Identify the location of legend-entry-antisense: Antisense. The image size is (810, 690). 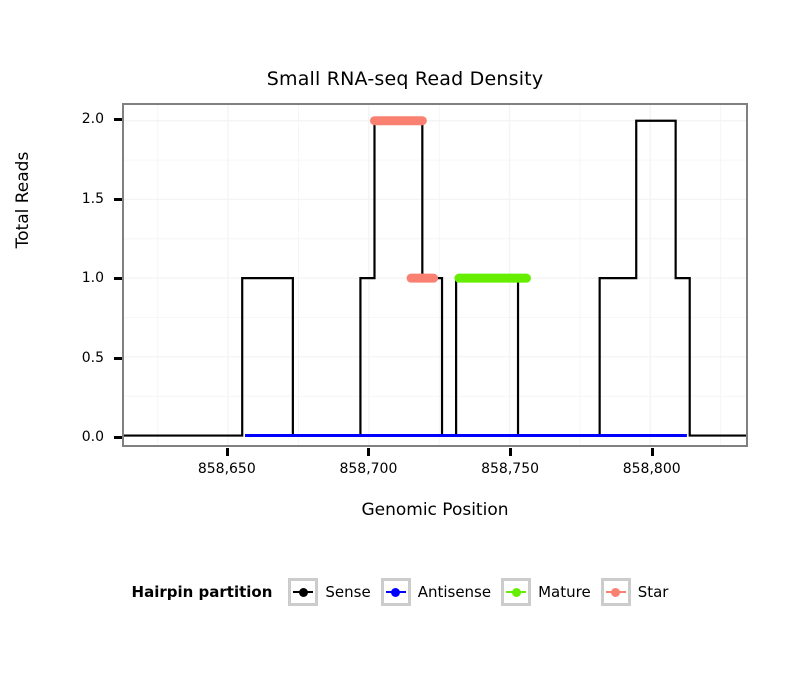
(436, 592).